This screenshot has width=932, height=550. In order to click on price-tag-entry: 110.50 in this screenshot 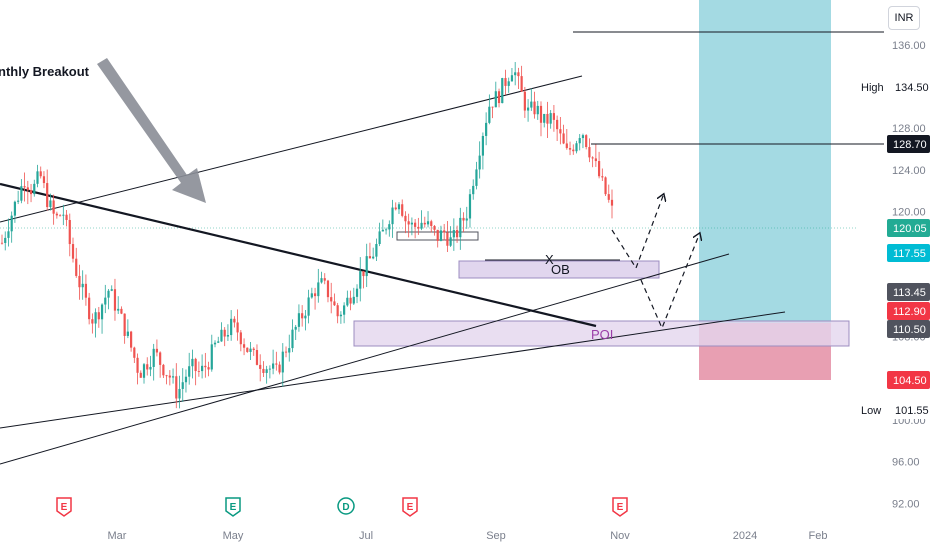, I will do `click(908, 329)`.